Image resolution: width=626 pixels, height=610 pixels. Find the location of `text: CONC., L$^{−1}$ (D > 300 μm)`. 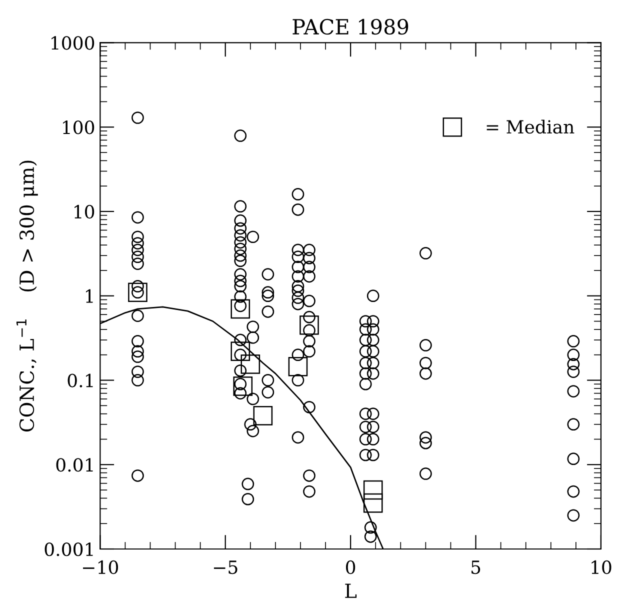

text: CONC., L$^{−1}$ (D > 300 μm) is located at coordinates (27, 296).